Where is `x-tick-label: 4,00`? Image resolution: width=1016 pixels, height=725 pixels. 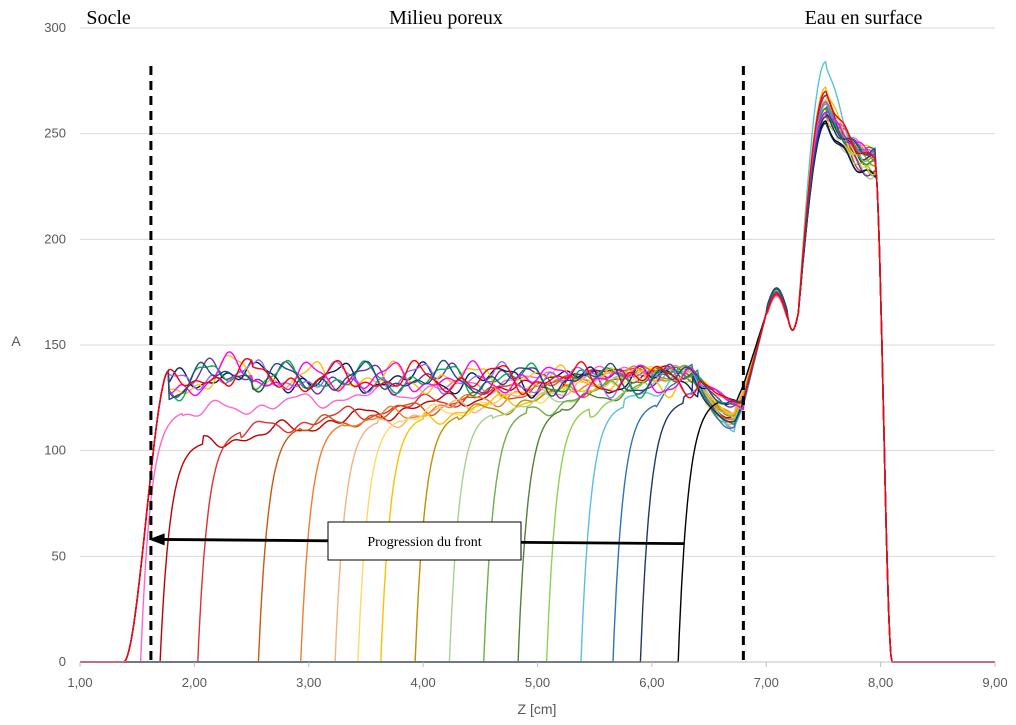 x-tick-label: 4,00 is located at coordinates (422, 682).